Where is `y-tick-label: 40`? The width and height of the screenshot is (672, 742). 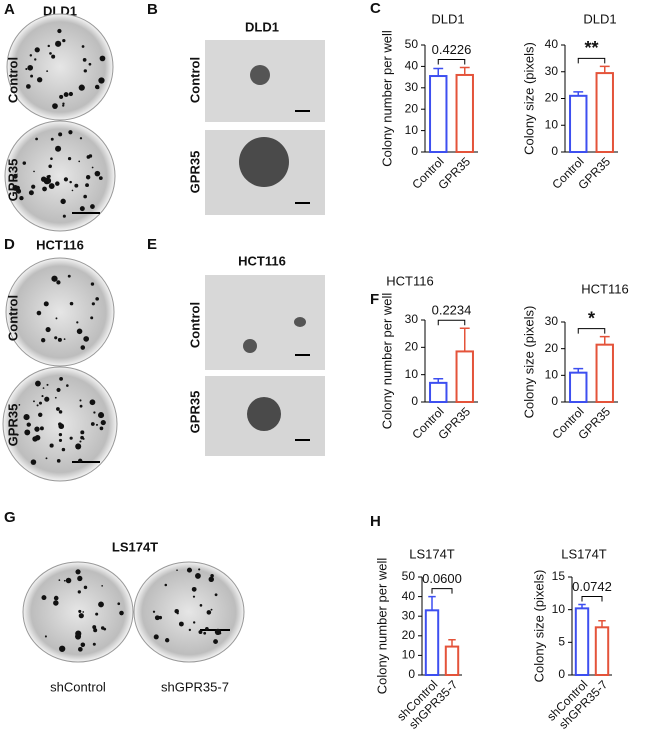
y-tick-label: 40 is located at coordinates (409, 596).